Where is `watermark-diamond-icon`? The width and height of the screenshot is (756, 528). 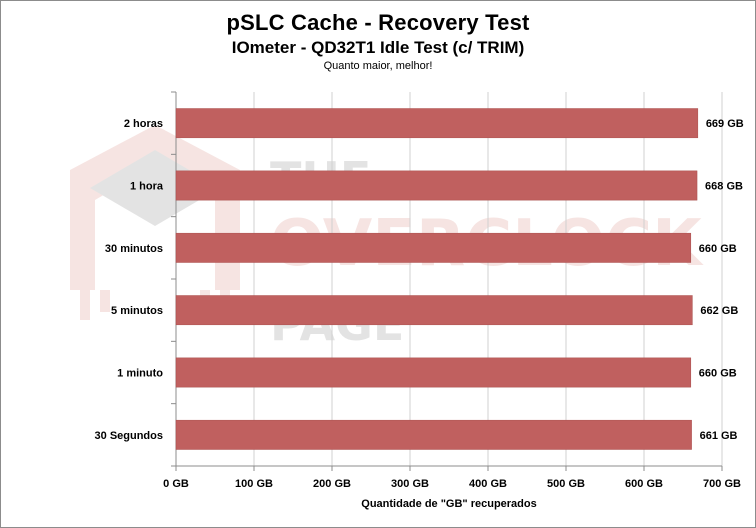 watermark-diamond-icon is located at coordinates (155, 188).